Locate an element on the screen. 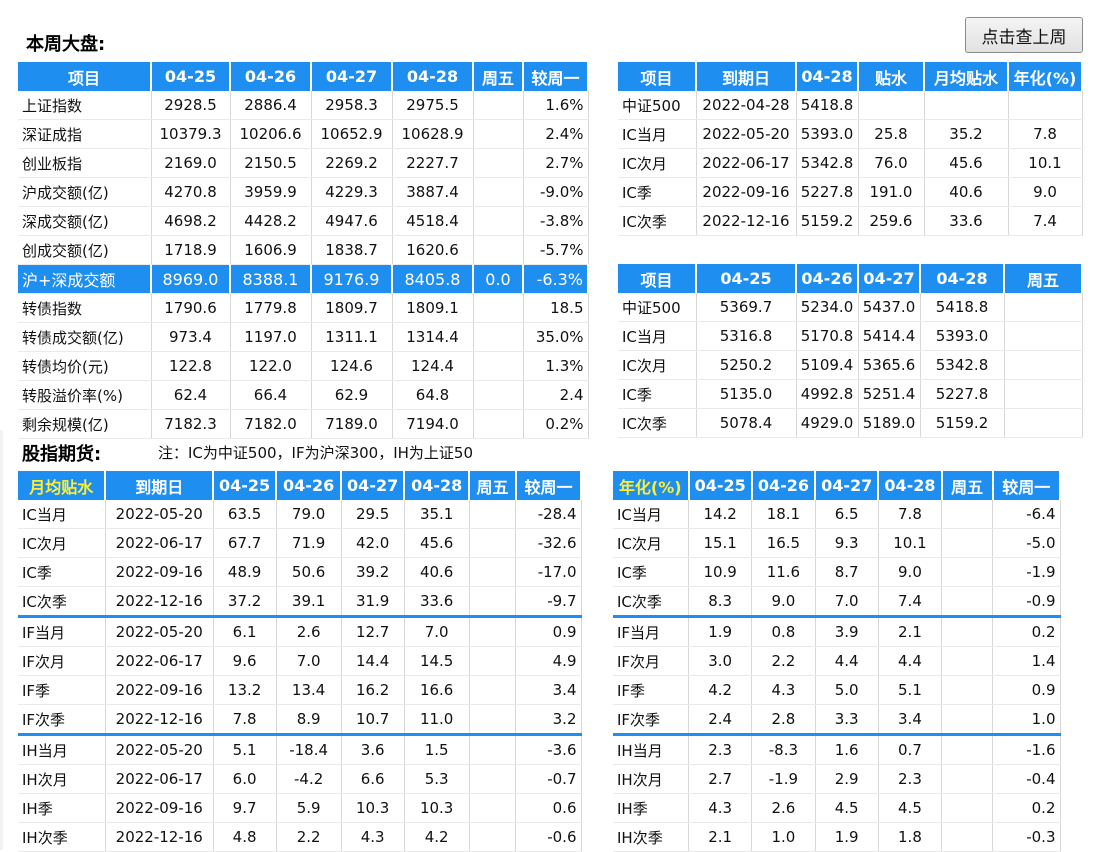 This screenshot has width=1113, height=852. table-cell: 25.8 is located at coordinates (891, 134).